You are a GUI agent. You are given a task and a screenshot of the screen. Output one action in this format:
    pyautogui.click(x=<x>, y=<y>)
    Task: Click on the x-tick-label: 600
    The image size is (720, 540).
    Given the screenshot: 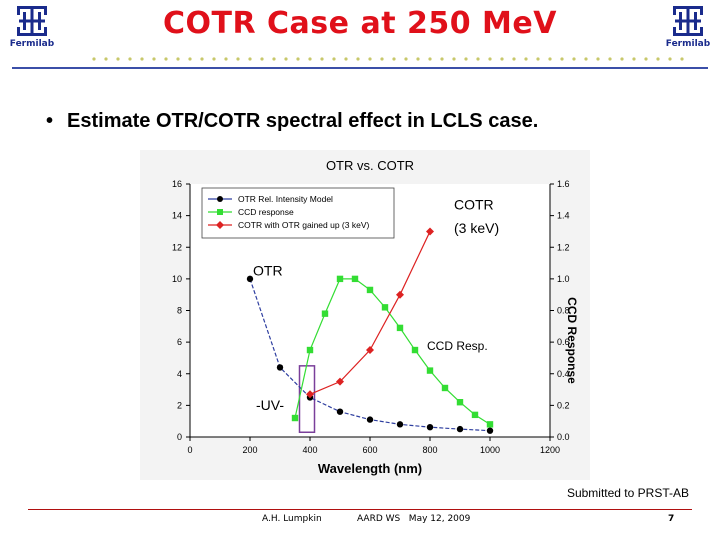 What is the action you would take?
    pyautogui.click(x=369, y=450)
    